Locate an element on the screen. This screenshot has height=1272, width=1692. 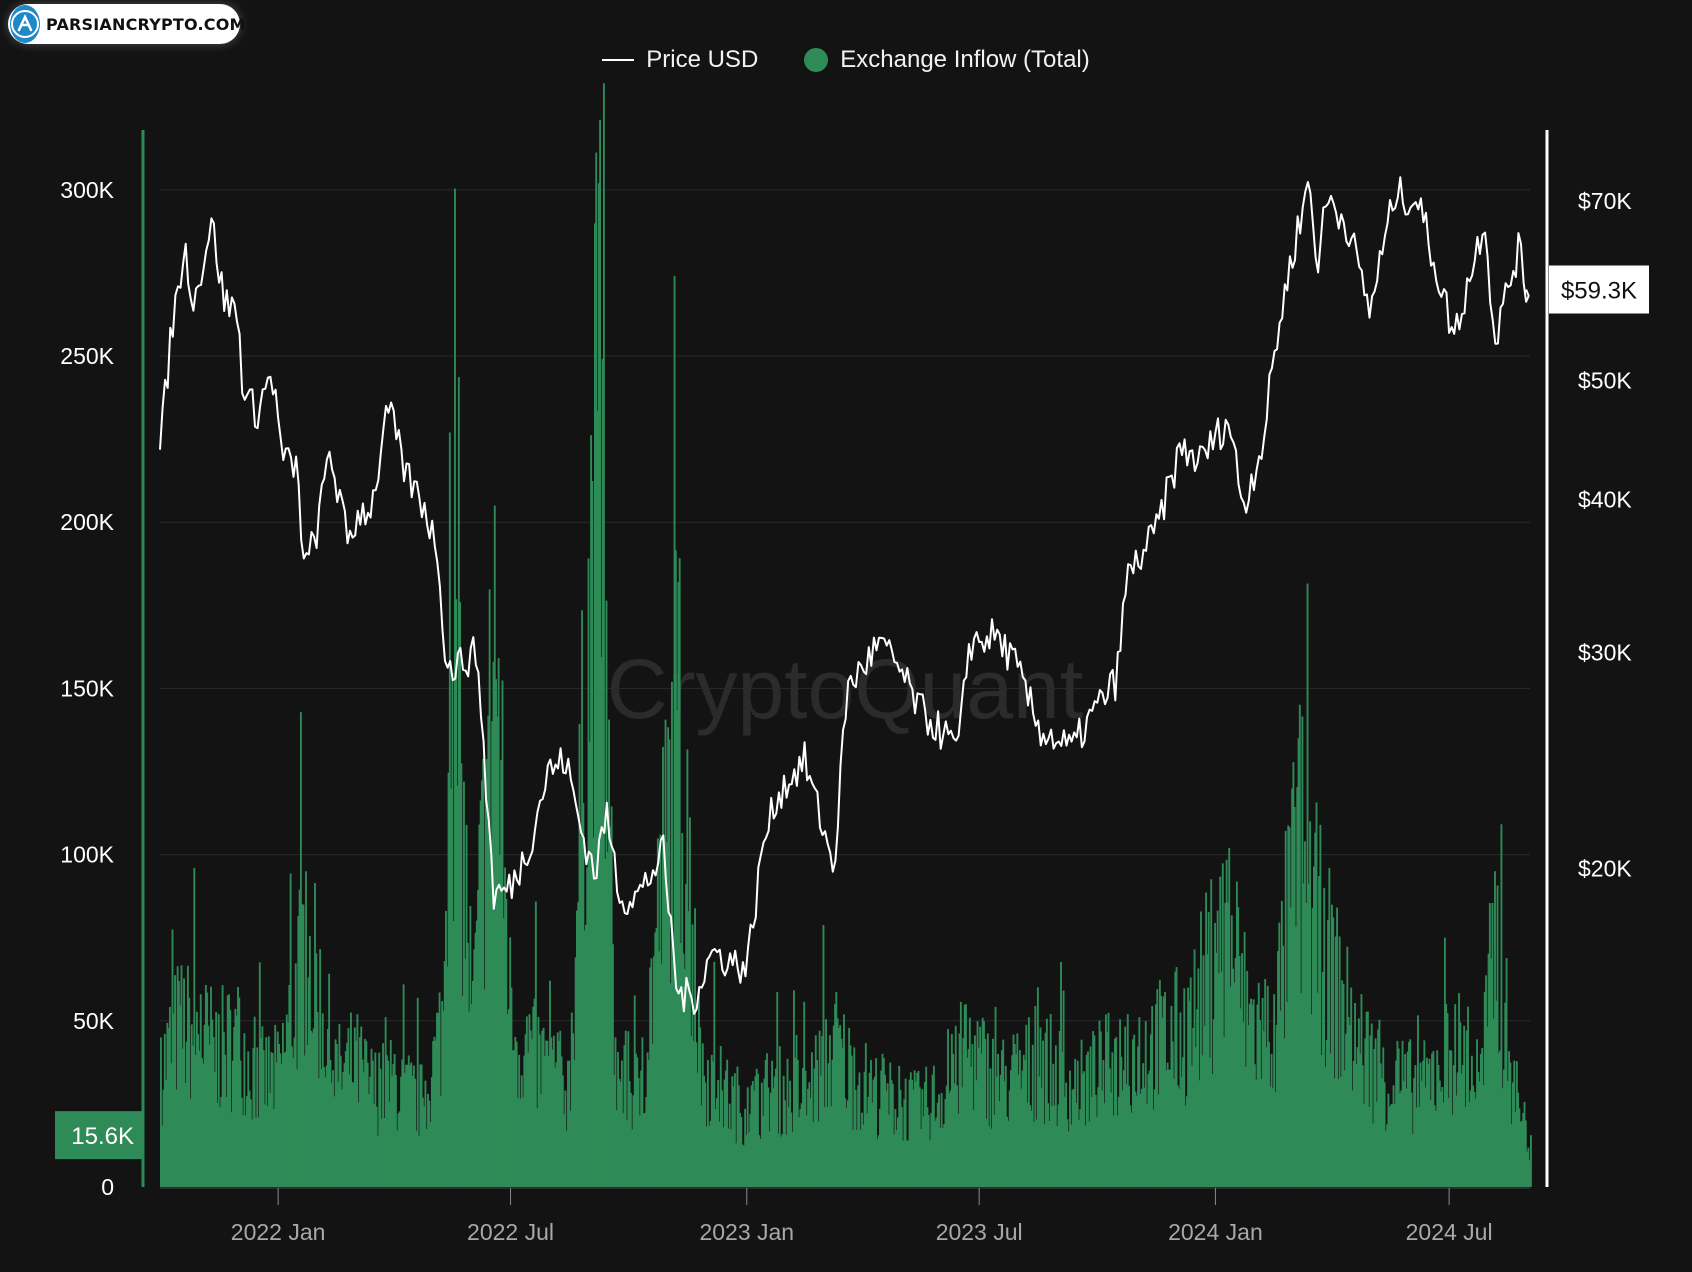
x-tick-label: 2023 Jan is located at coordinates (746, 1232).